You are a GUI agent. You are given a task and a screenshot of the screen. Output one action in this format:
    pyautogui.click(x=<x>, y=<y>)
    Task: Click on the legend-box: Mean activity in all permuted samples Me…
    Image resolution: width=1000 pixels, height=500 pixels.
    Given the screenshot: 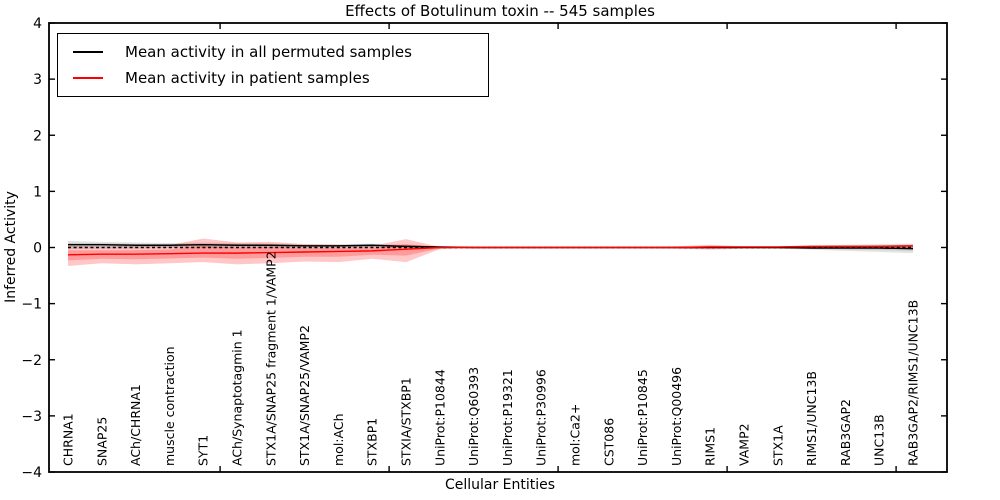 What is the action you would take?
    pyautogui.click(x=273, y=65)
    